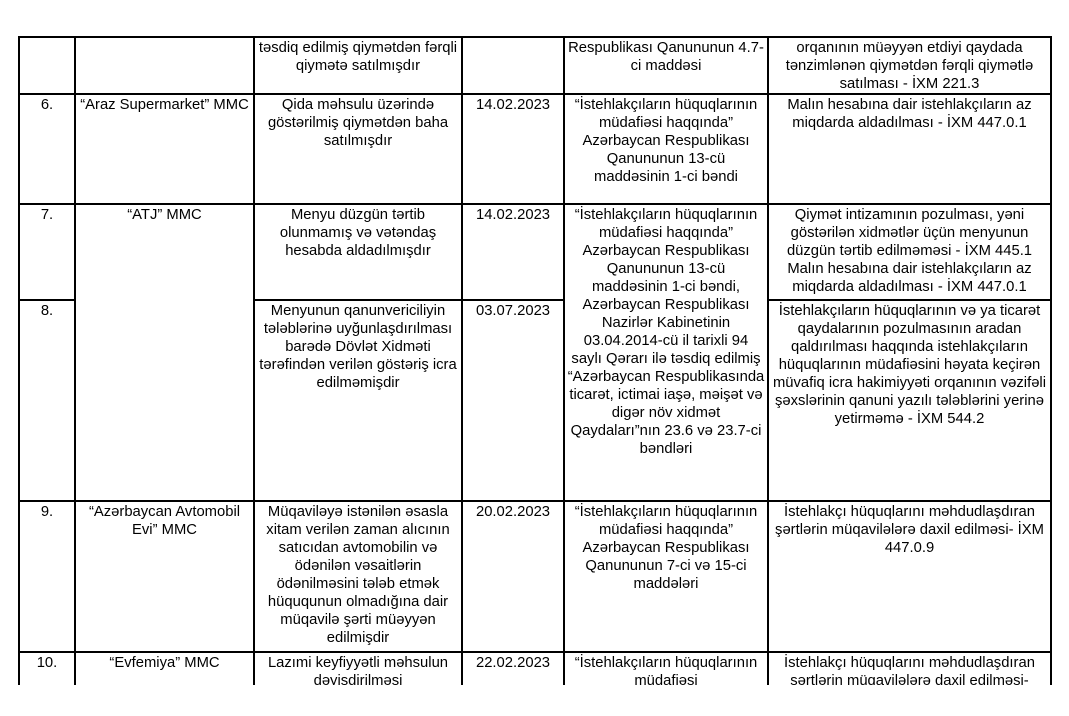  What do you see at coordinates (164, 668) in the screenshot?
I see `cell-company: “Evfemiya” MMC` at bounding box center [164, 668].